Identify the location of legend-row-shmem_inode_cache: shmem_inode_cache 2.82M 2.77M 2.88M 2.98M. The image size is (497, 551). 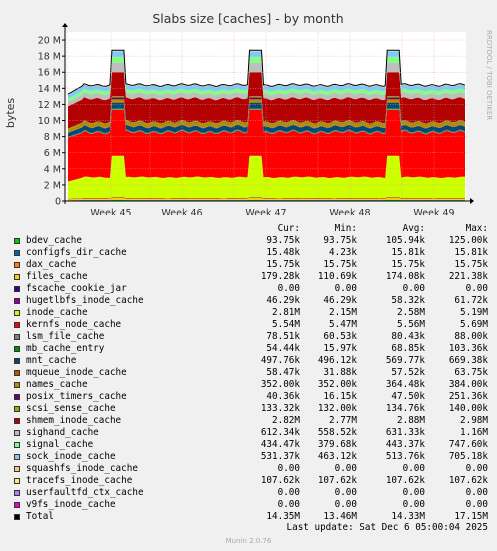
(251, 421).